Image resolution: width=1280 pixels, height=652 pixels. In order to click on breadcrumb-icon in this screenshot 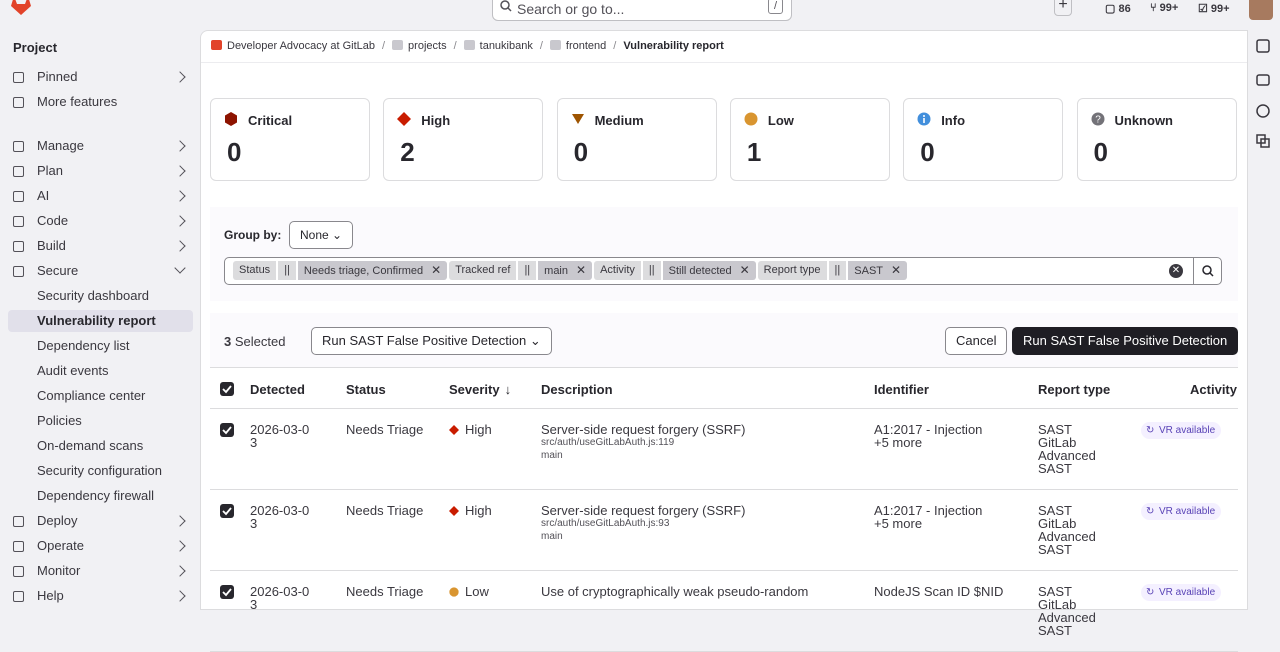, I will do `click(555, 45)`.